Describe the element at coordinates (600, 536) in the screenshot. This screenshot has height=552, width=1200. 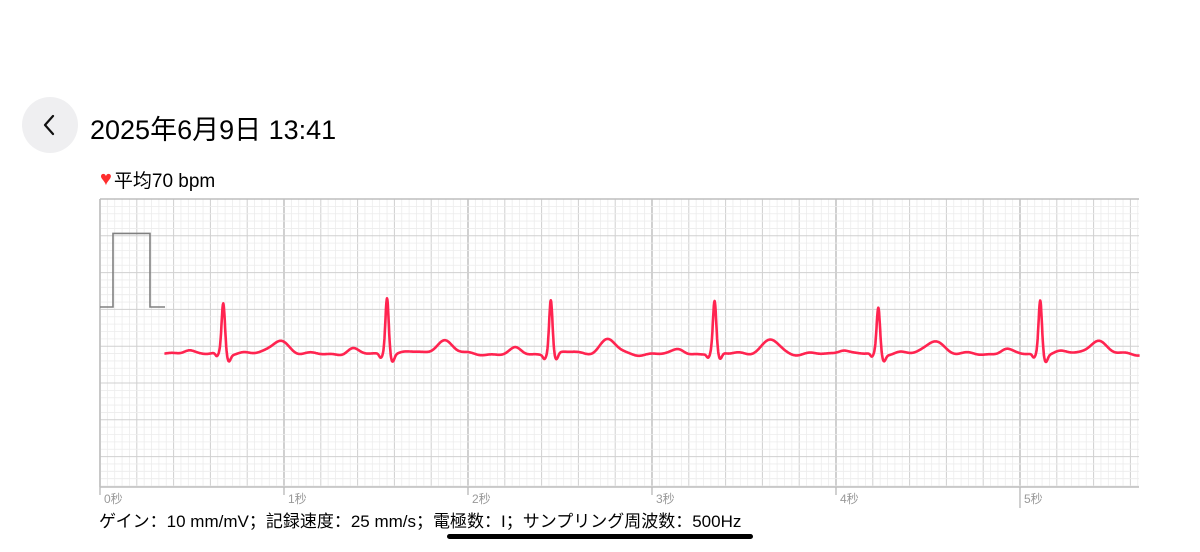
I see `home-indicator` at that location.